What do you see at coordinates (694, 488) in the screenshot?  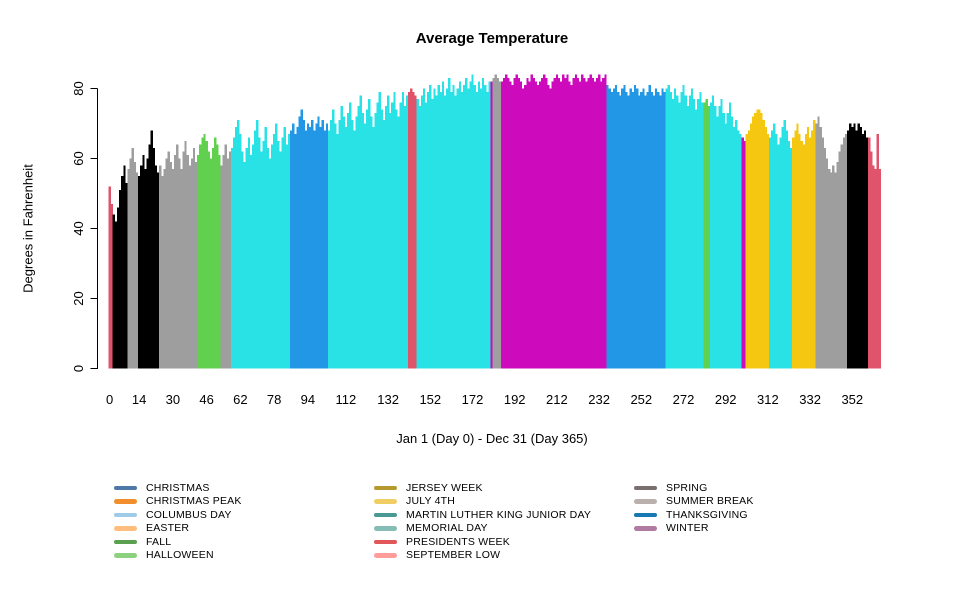 I see `legend-item: SPRING` at bounding box center [694, 488].